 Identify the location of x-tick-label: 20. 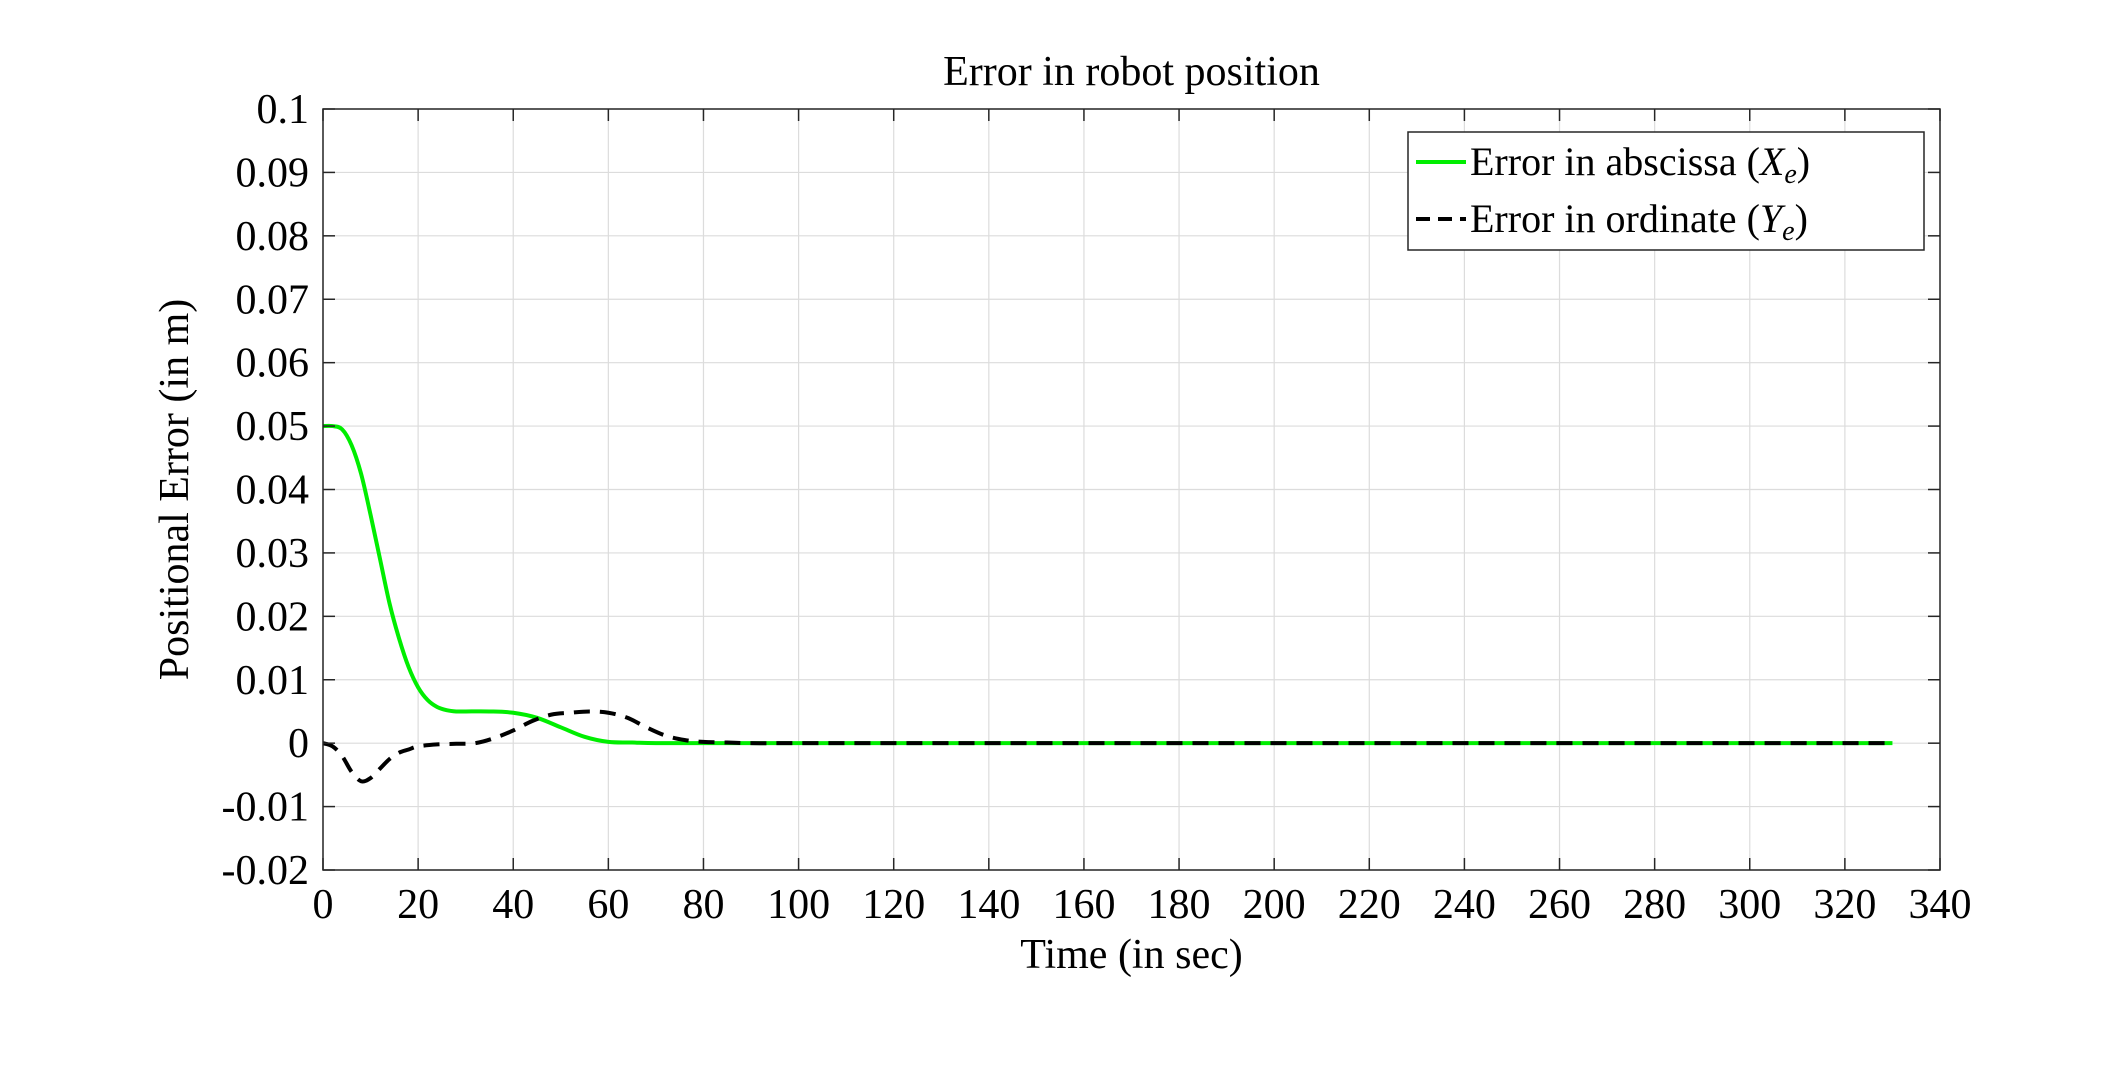
(418, 905).